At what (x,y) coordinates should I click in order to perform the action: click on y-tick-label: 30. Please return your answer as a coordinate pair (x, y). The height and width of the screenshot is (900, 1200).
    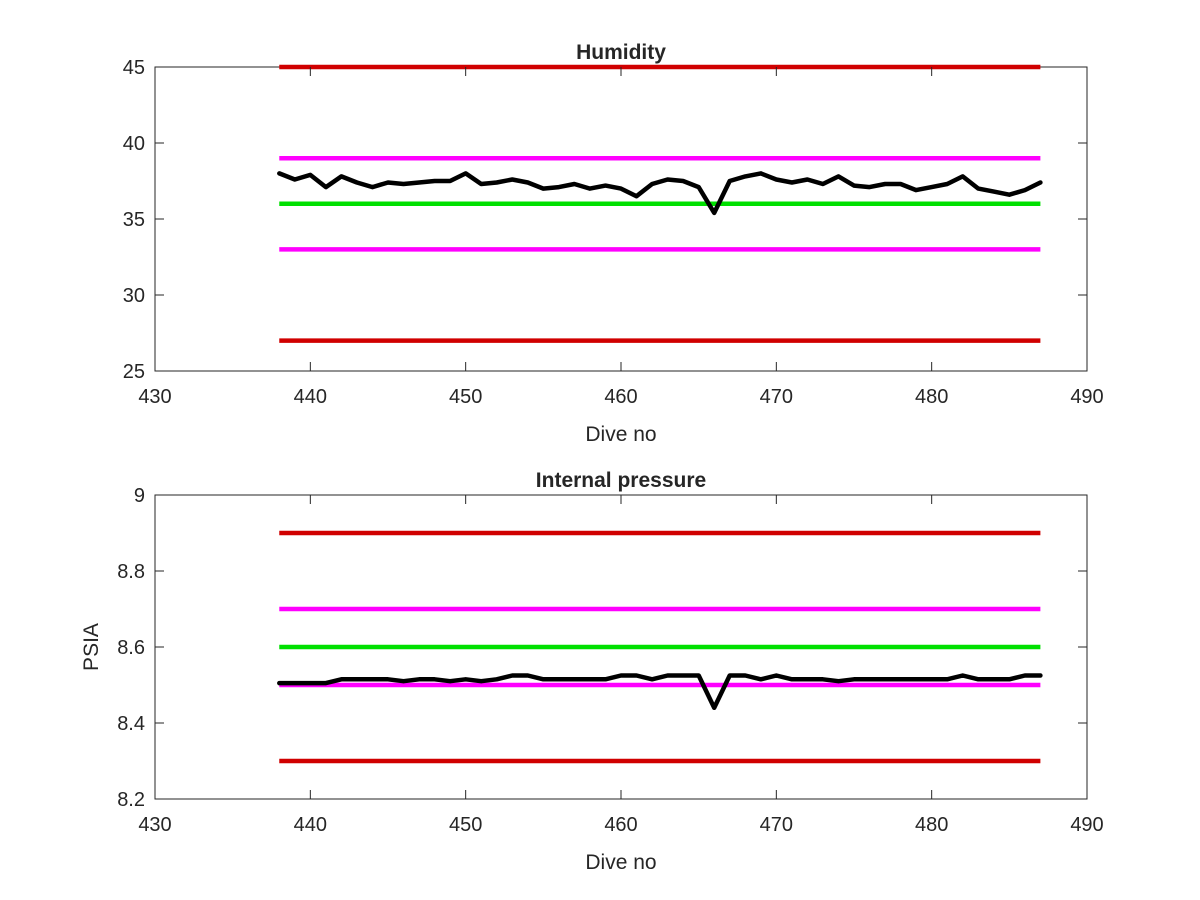
    Looking at the image, I should click on (134, 296).